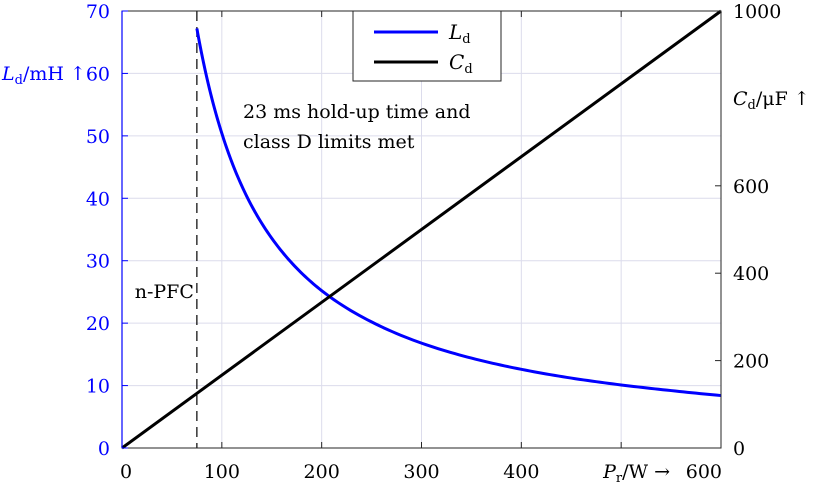 The image size is (830, 489). Describe the element at coordinates (329, 142) in the screenshot. I see `hold-up-annotation: class D limits met` at that location.